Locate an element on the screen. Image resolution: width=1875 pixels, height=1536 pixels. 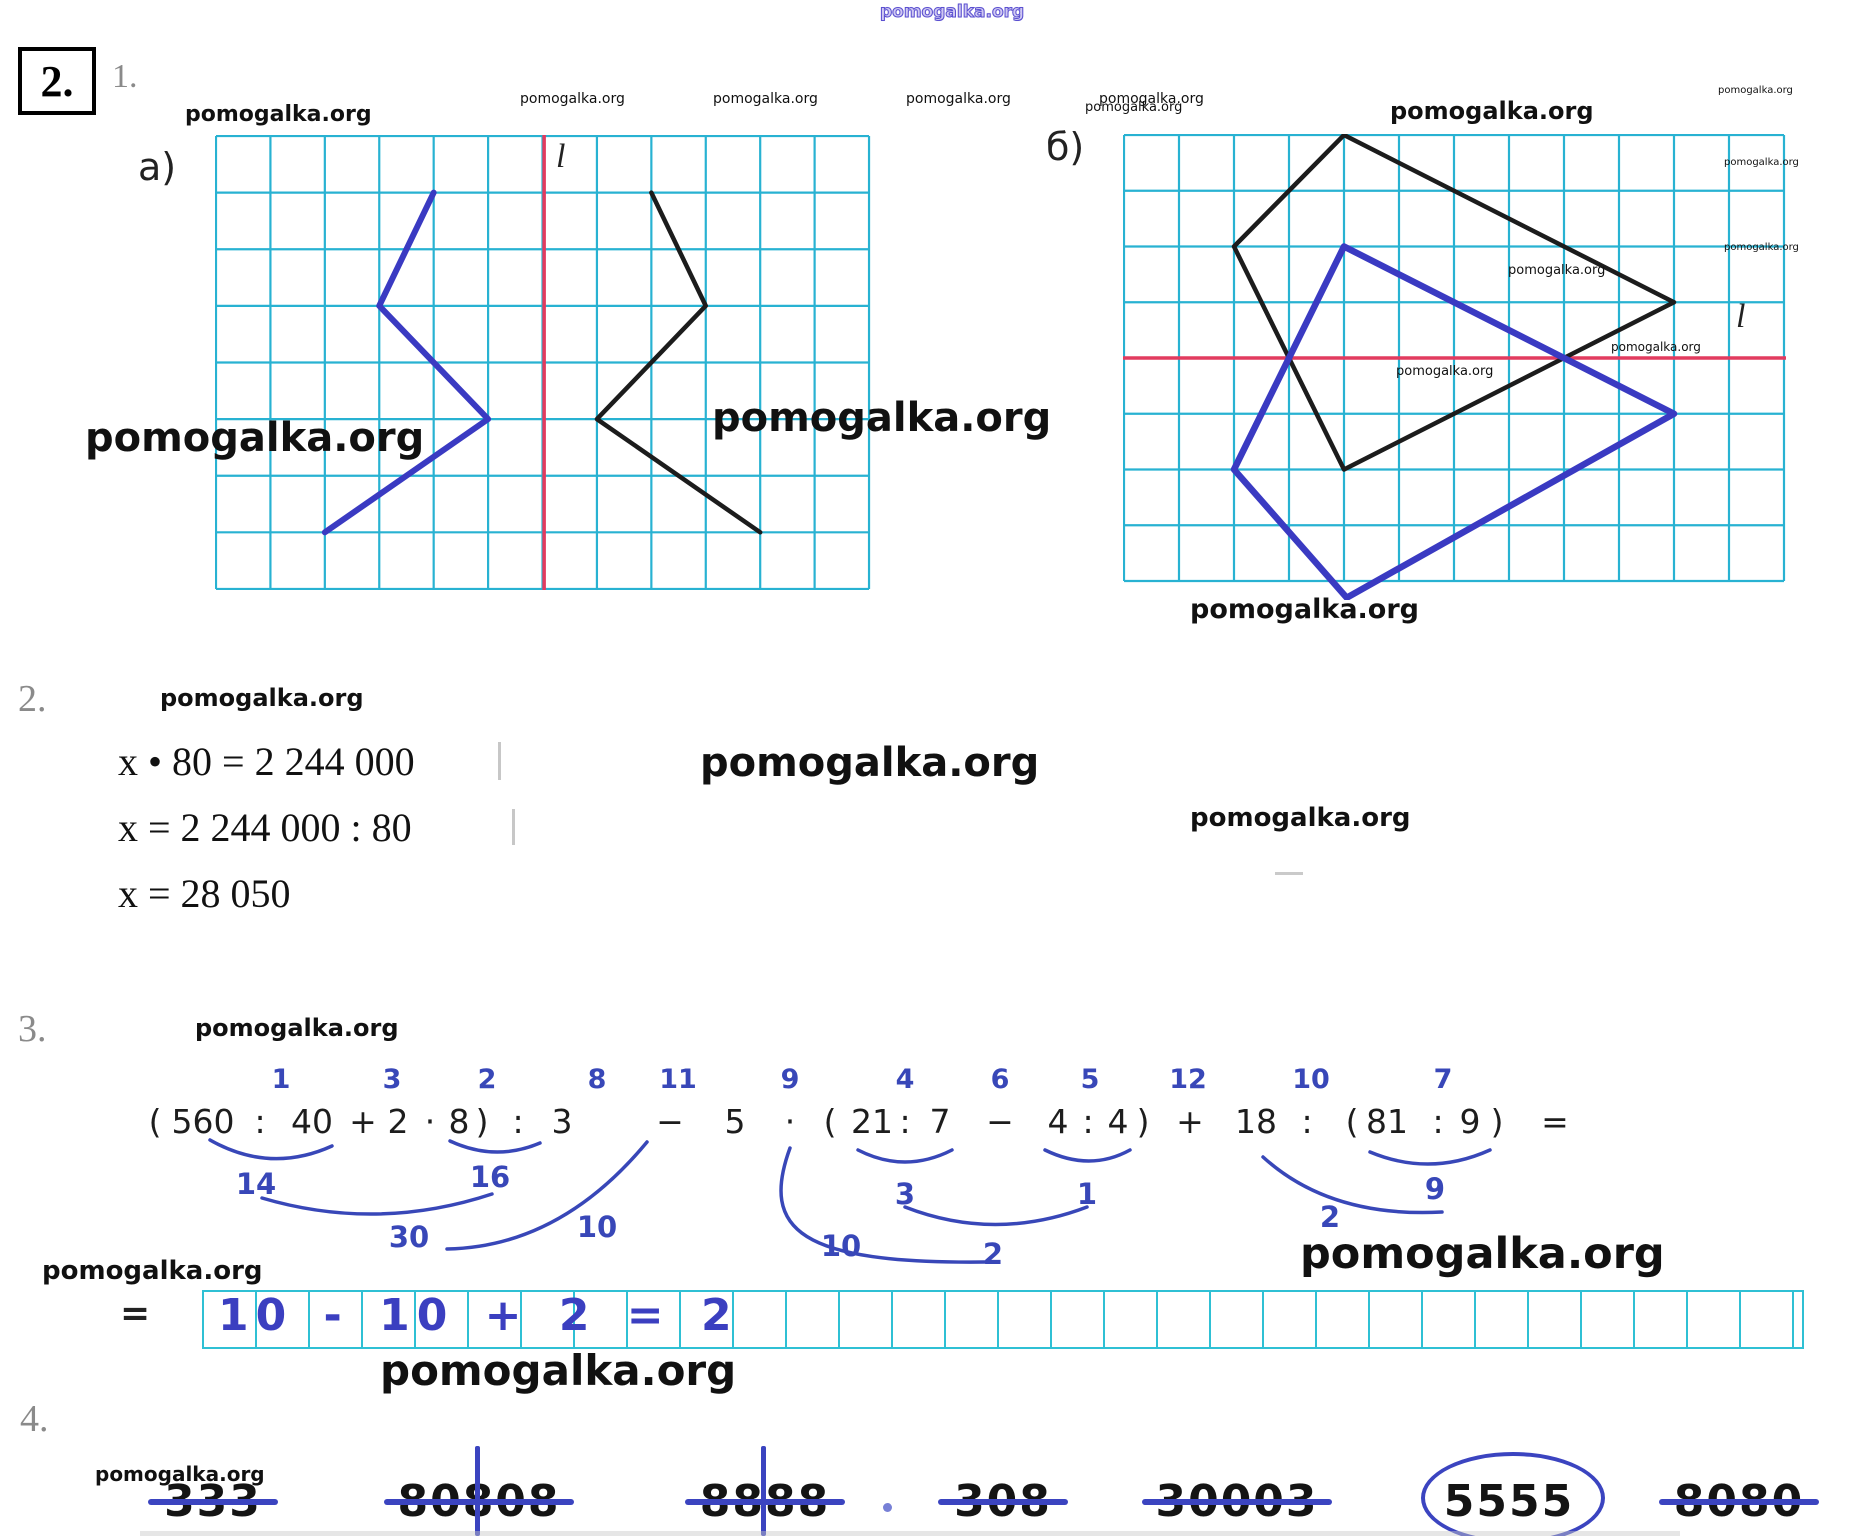
intermediate-result: 9 is located at coordinates (1435, 1189).